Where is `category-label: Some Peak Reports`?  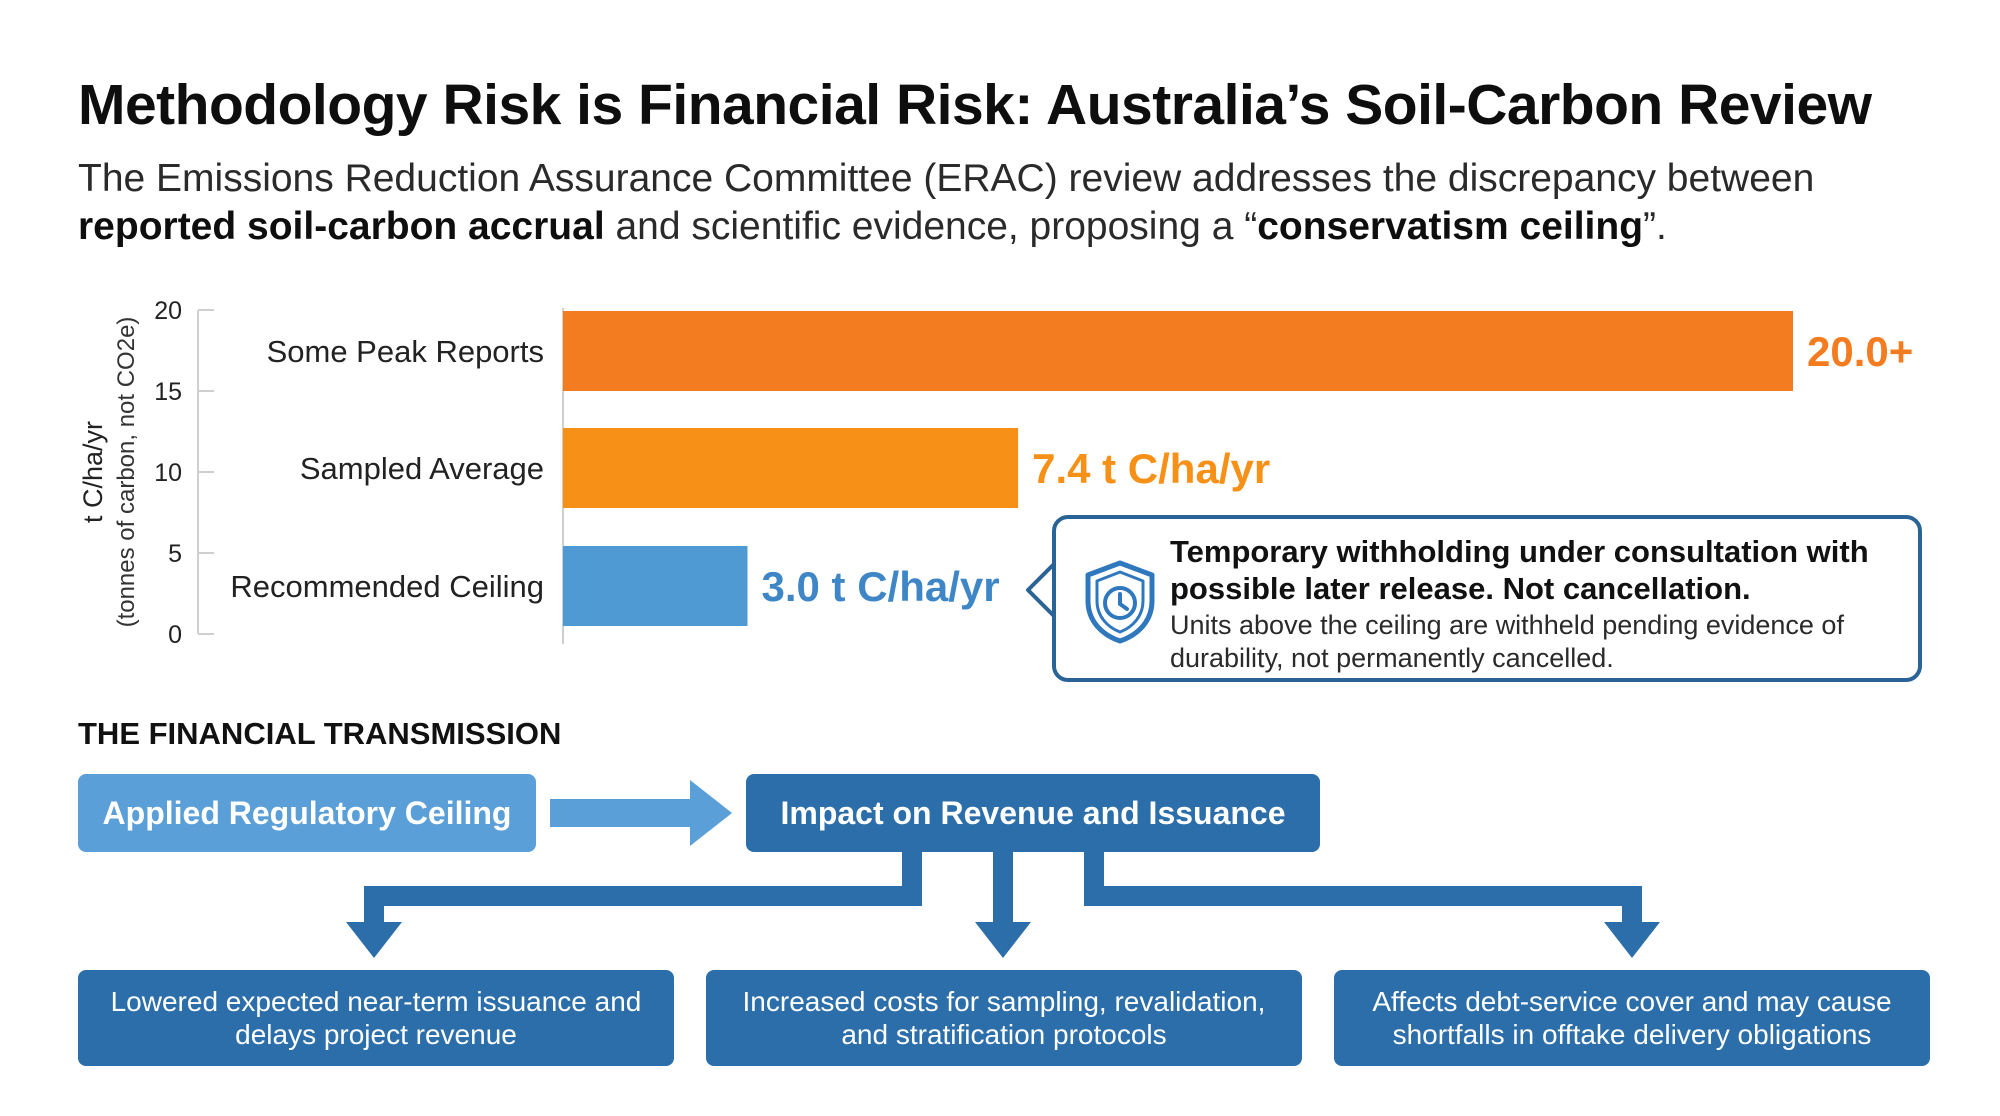 category-label: Some Peak Reports is located at coordinates (405, 351).